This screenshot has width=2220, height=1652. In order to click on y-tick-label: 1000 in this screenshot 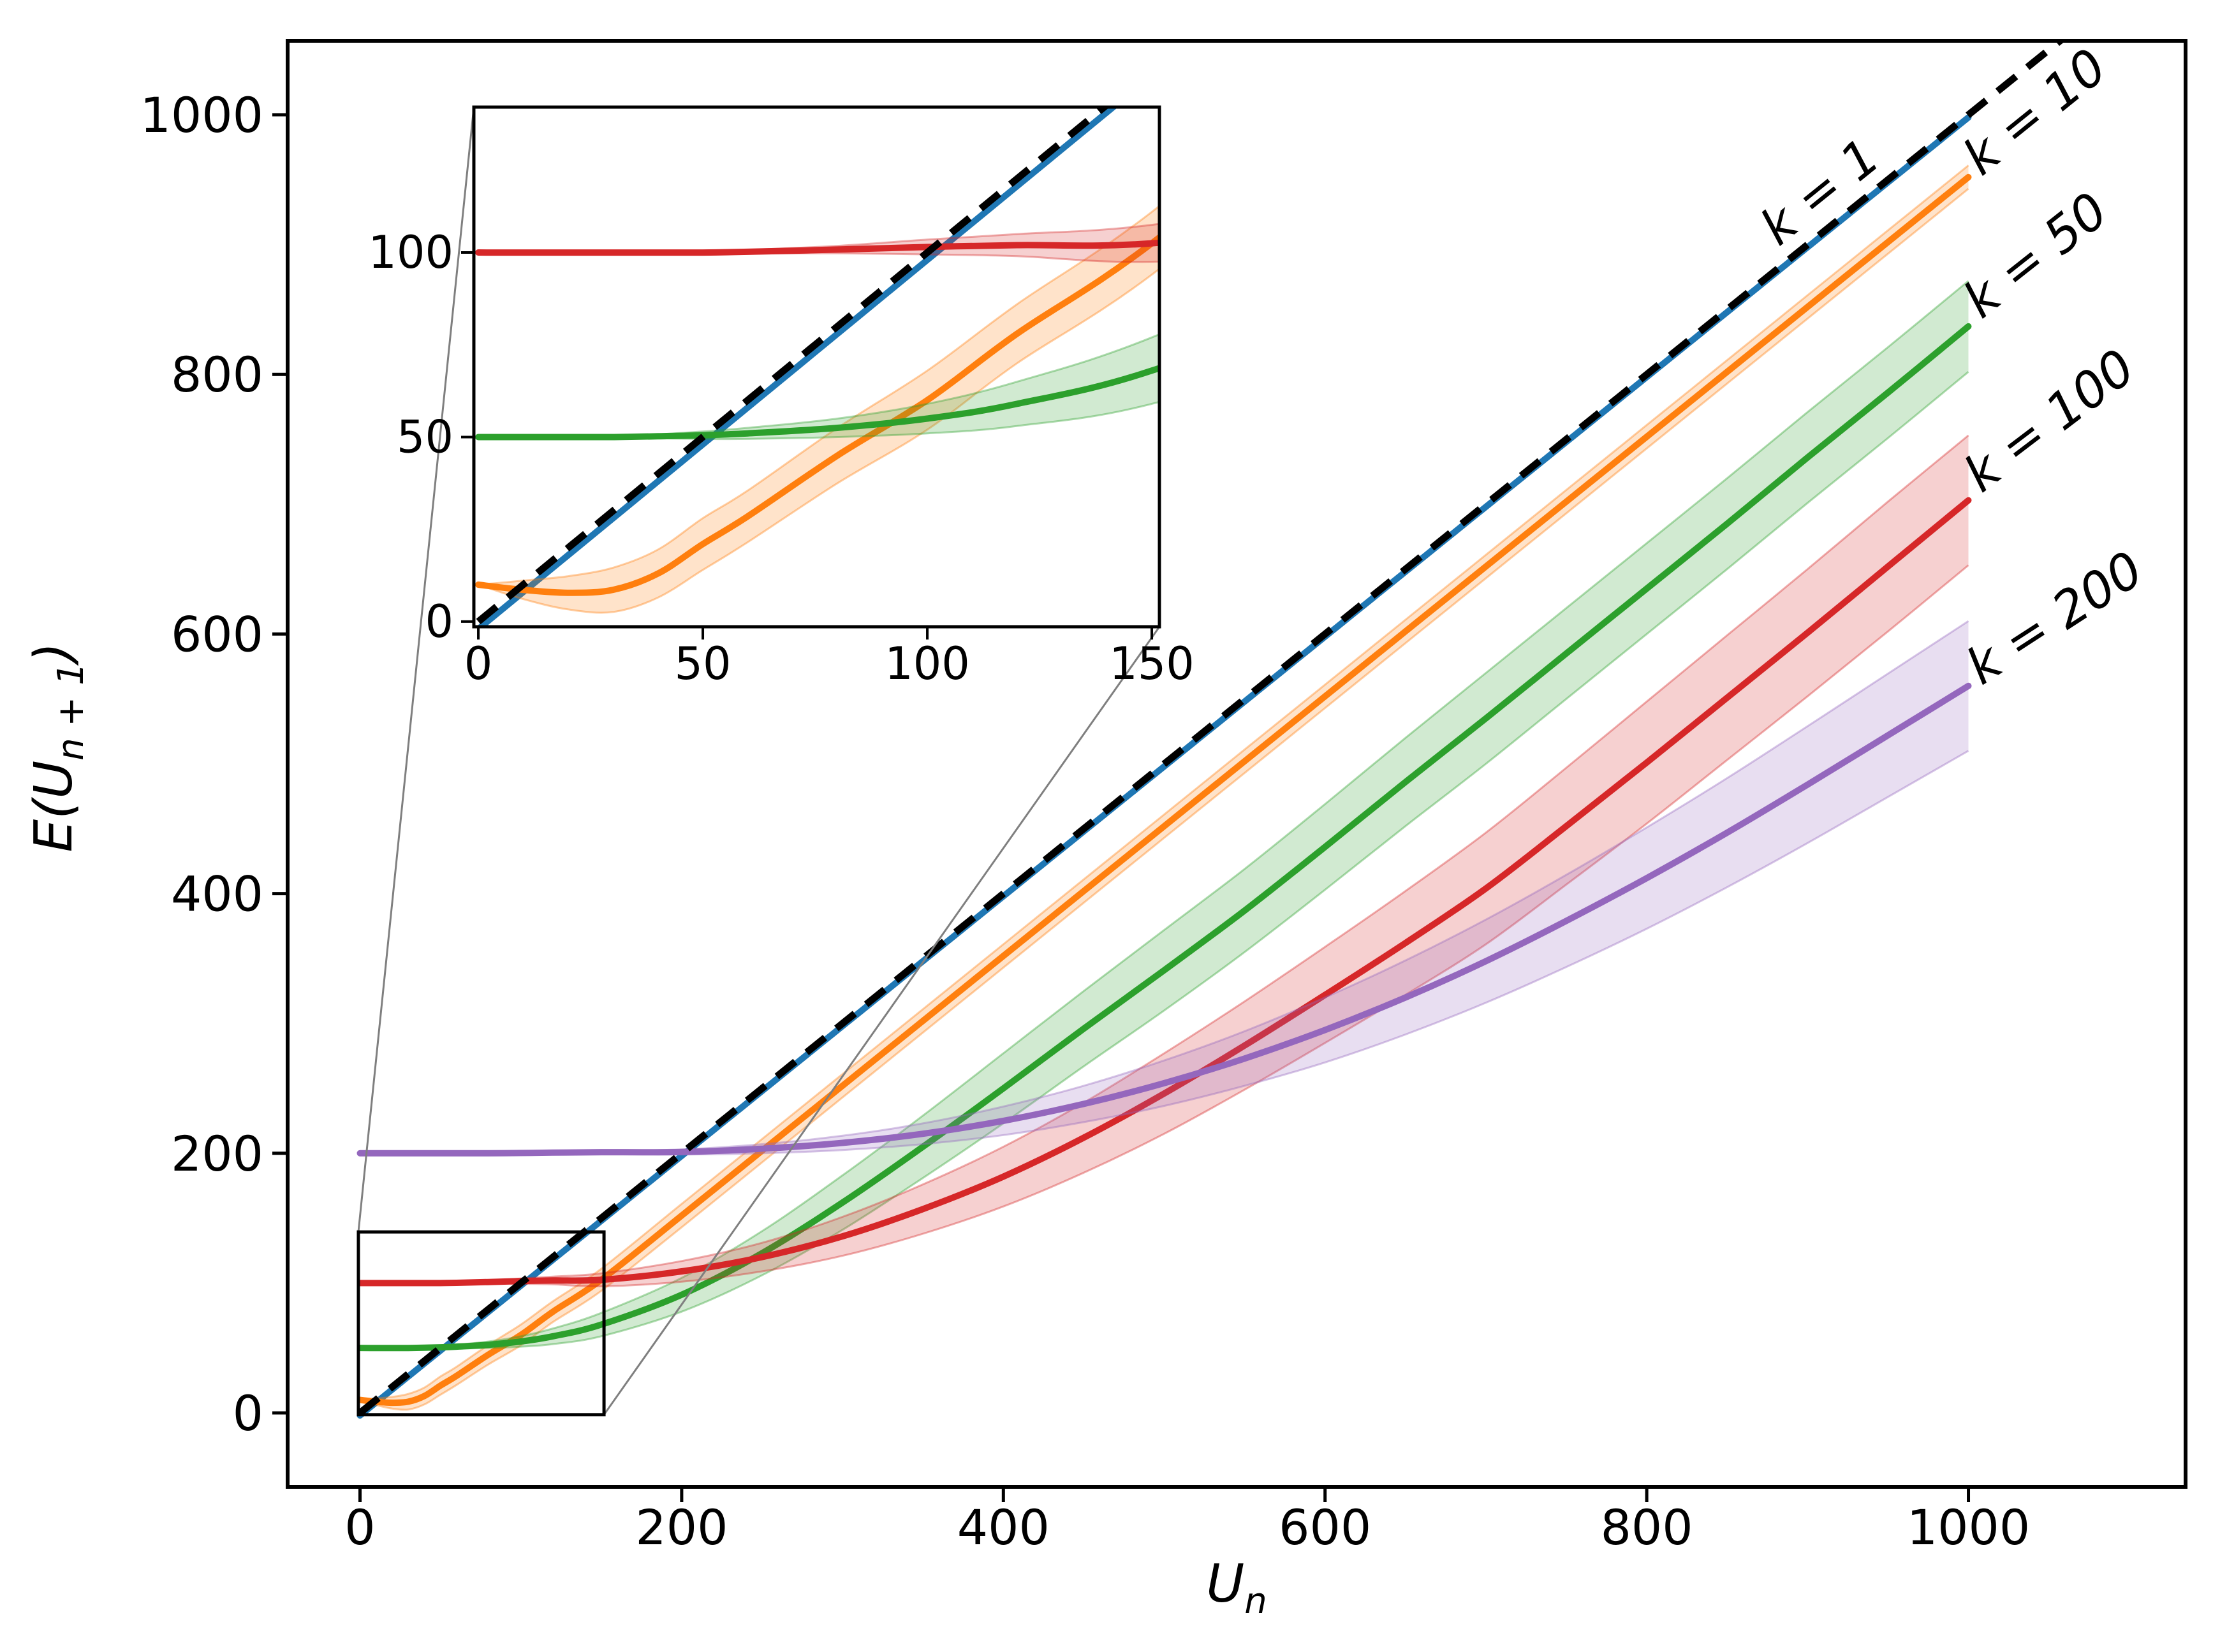, I will do `click(201, 115)`.